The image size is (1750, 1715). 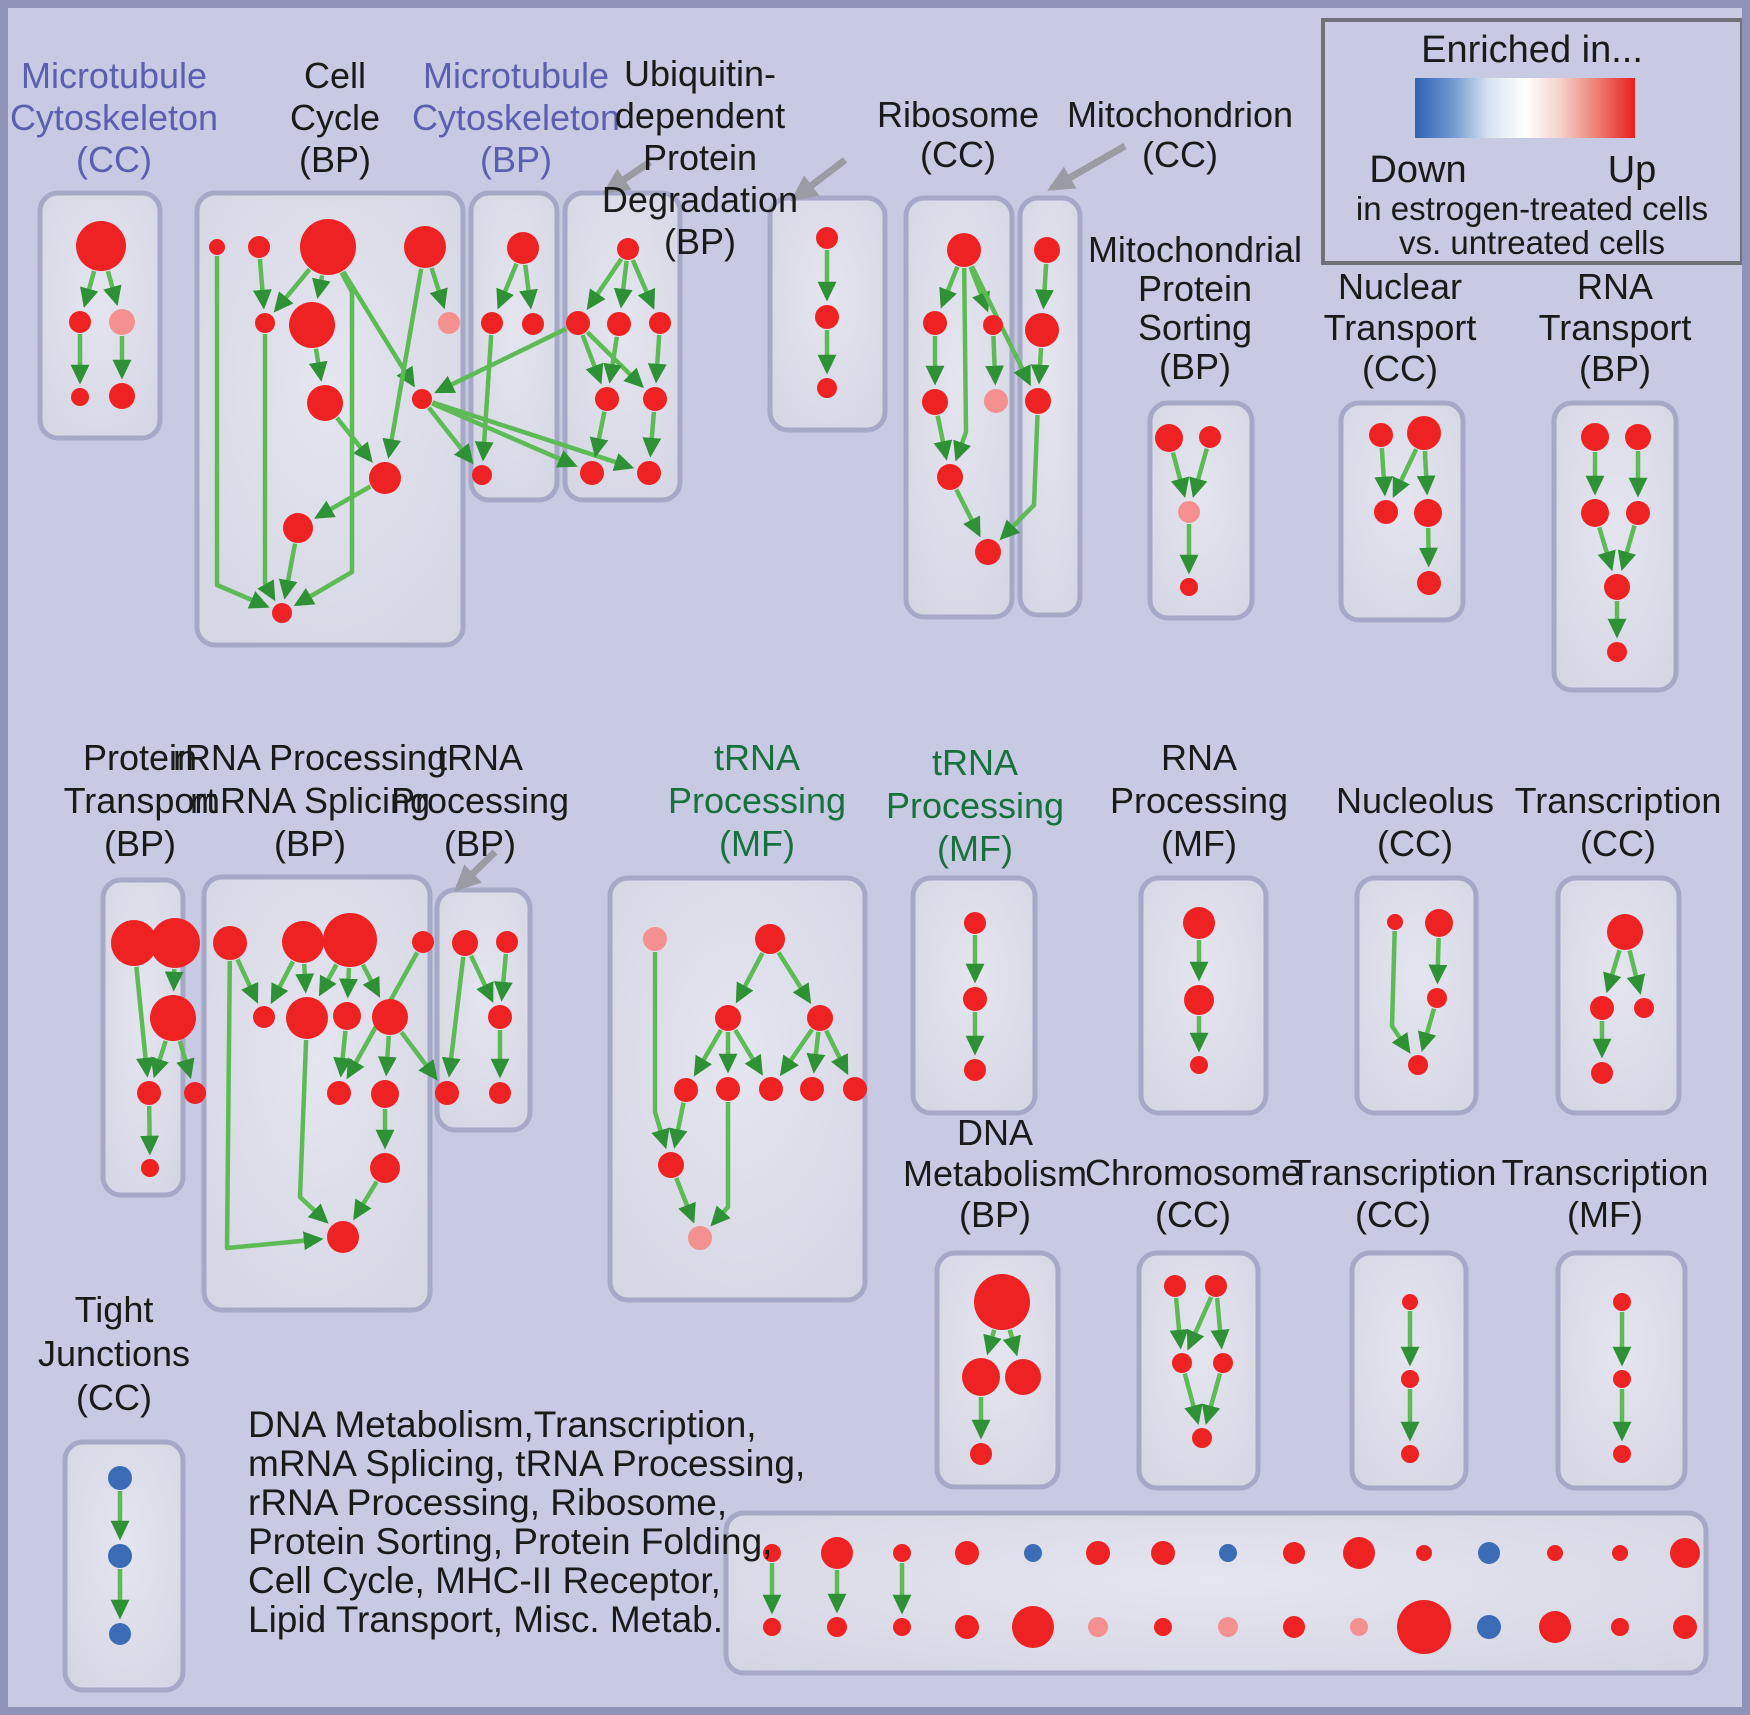 What do you see at coordinates (114, 75) in the screenshot?
I see `cluster-label-microtubule-cytoskeleton-cc: Microtubule` at bounding box center [114, 75].